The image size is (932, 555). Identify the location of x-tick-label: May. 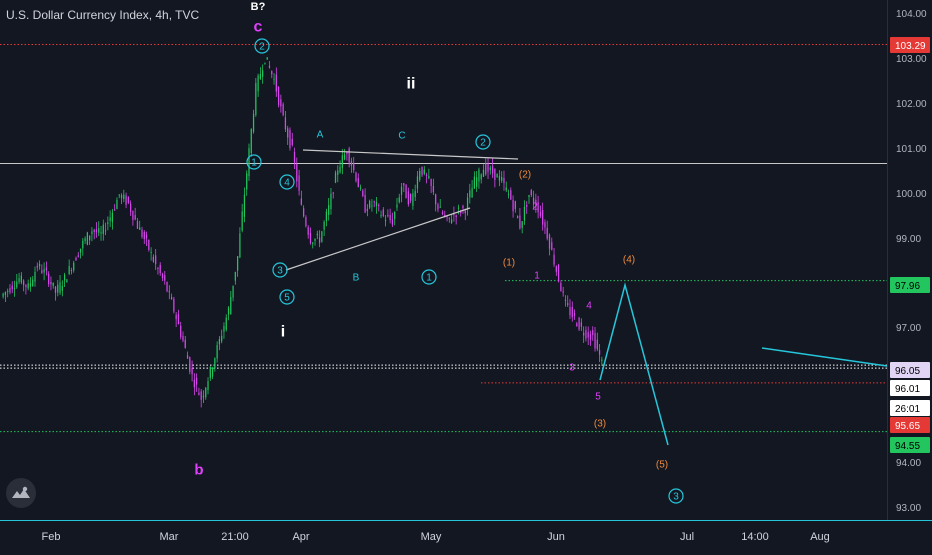
(431, 537).